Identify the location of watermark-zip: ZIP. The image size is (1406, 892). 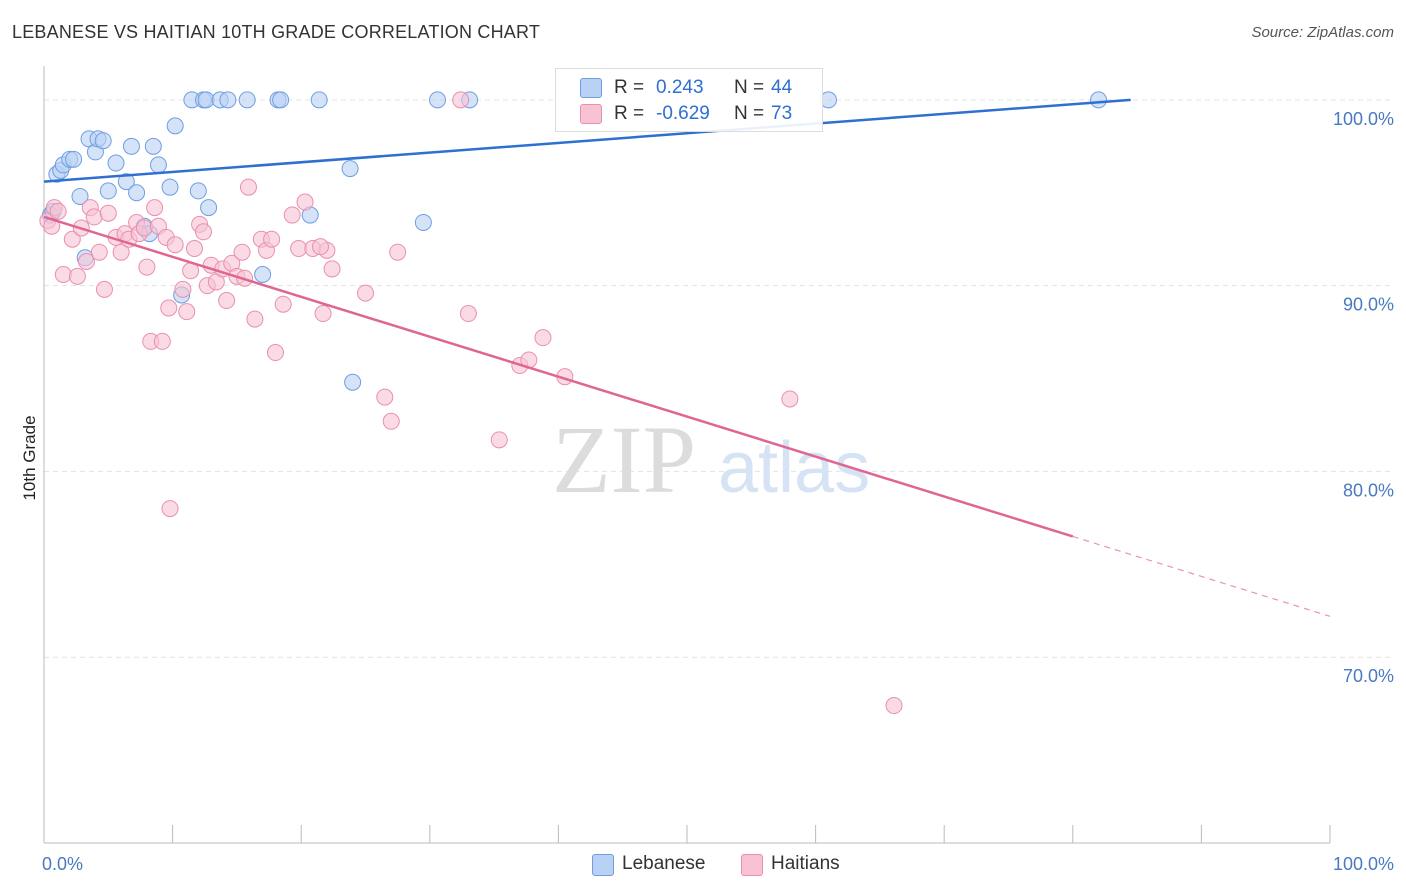
(624, 459).